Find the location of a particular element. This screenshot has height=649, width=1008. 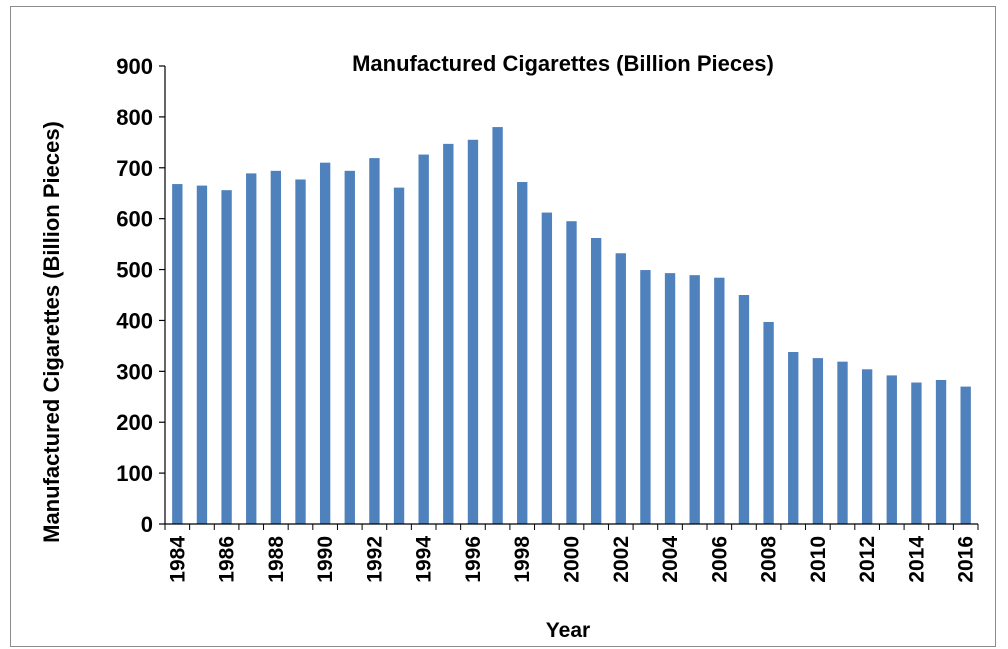

y-tick-label: 300 is located at coordinates (134, 371).